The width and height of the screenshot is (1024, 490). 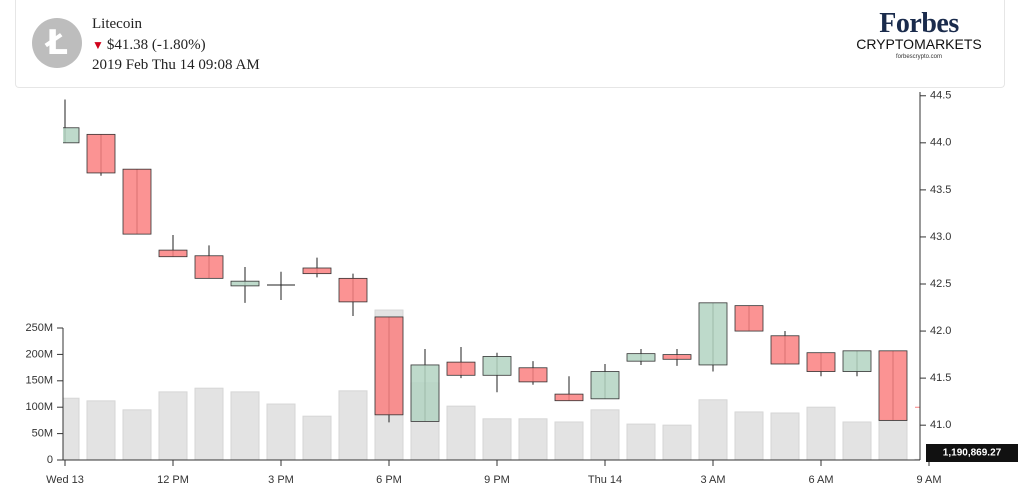 I want to click on y2-tick-label: 150M, so click(x=39, y=381).